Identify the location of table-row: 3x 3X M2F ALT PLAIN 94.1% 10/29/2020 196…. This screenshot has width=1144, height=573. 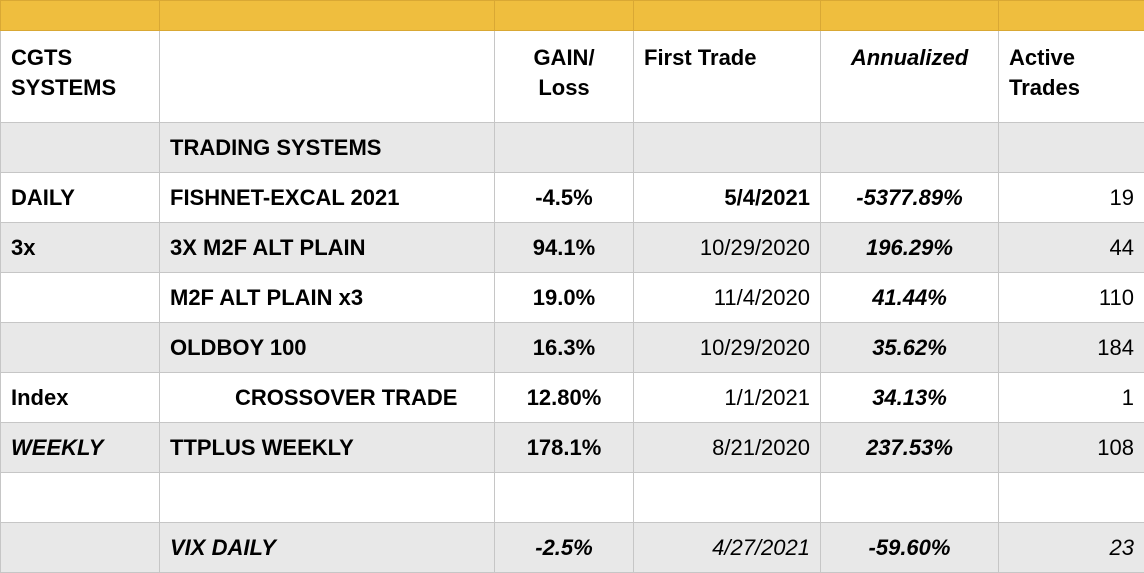
(572, 248).